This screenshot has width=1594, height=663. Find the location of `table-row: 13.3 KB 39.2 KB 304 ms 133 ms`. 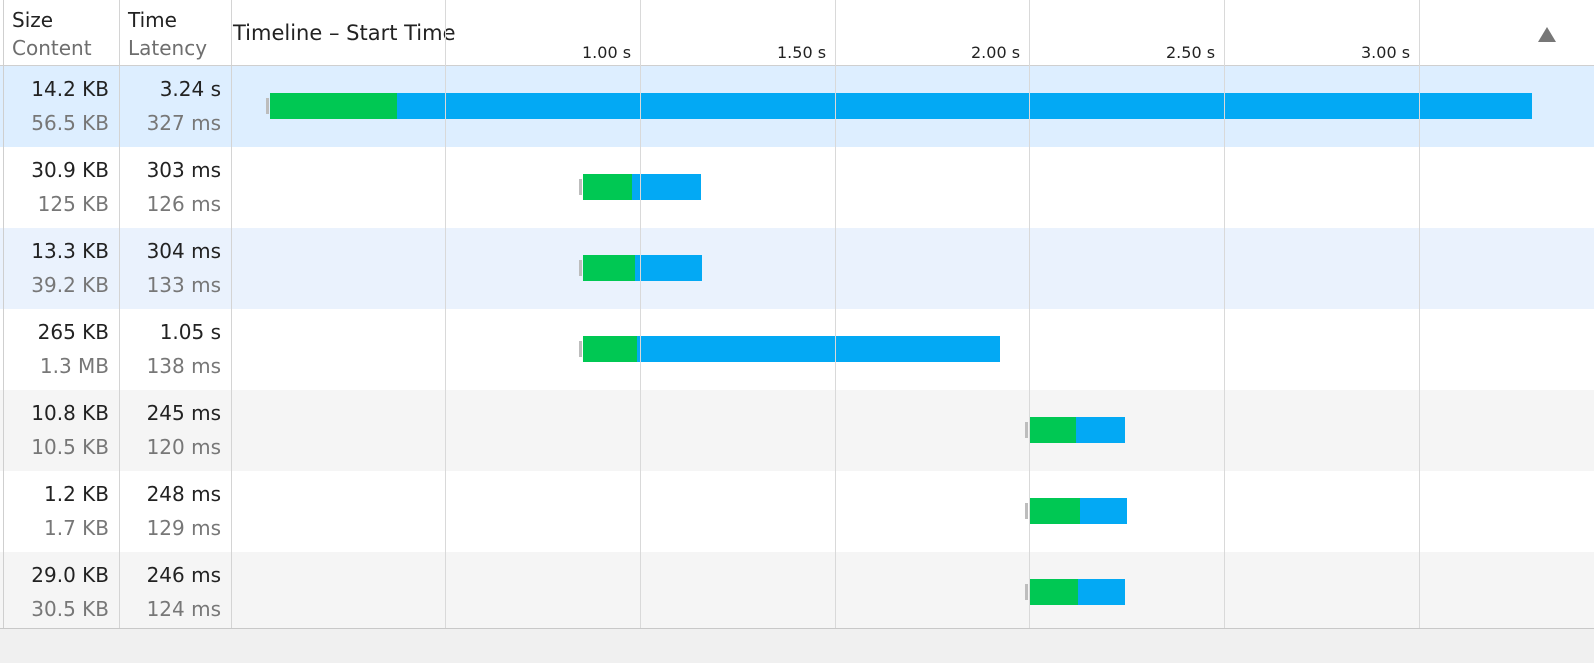

table-row: 13.3 KB 39.2 KB 304 ms 133 ms is located at coordinates (797, 269).